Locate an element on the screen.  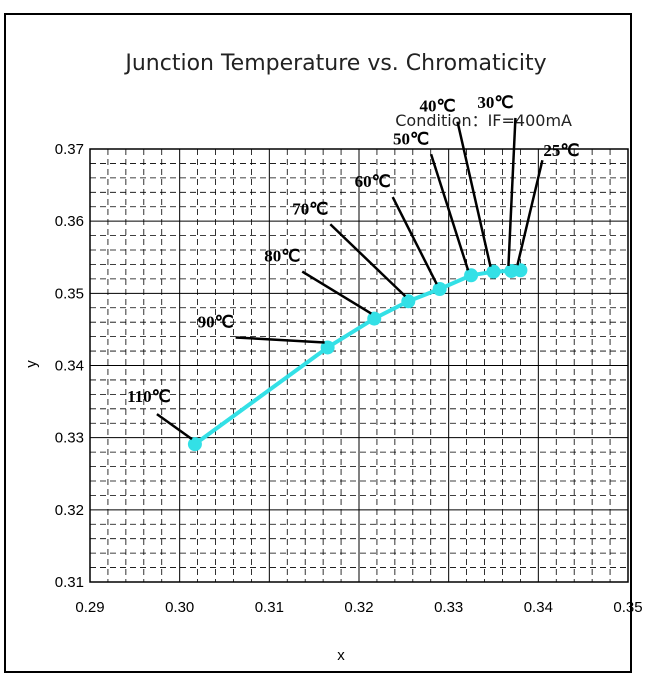
annotation-label: 80℃ is located at coordinates (282, 256).